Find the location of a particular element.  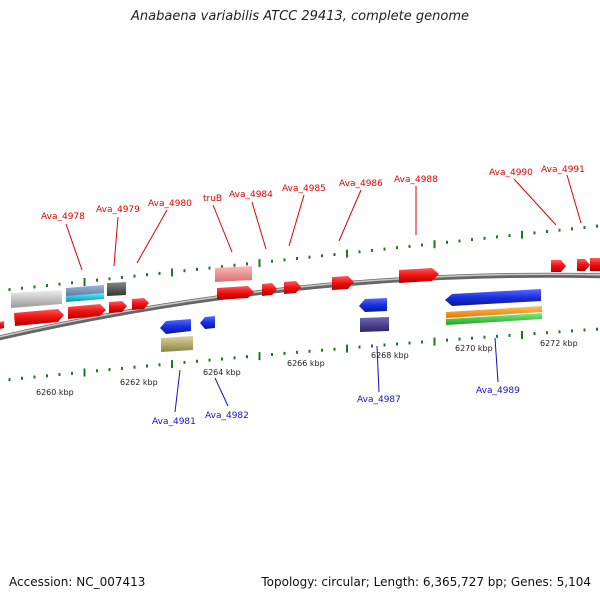

gene-box-pink is located at coordinates (233, 274).